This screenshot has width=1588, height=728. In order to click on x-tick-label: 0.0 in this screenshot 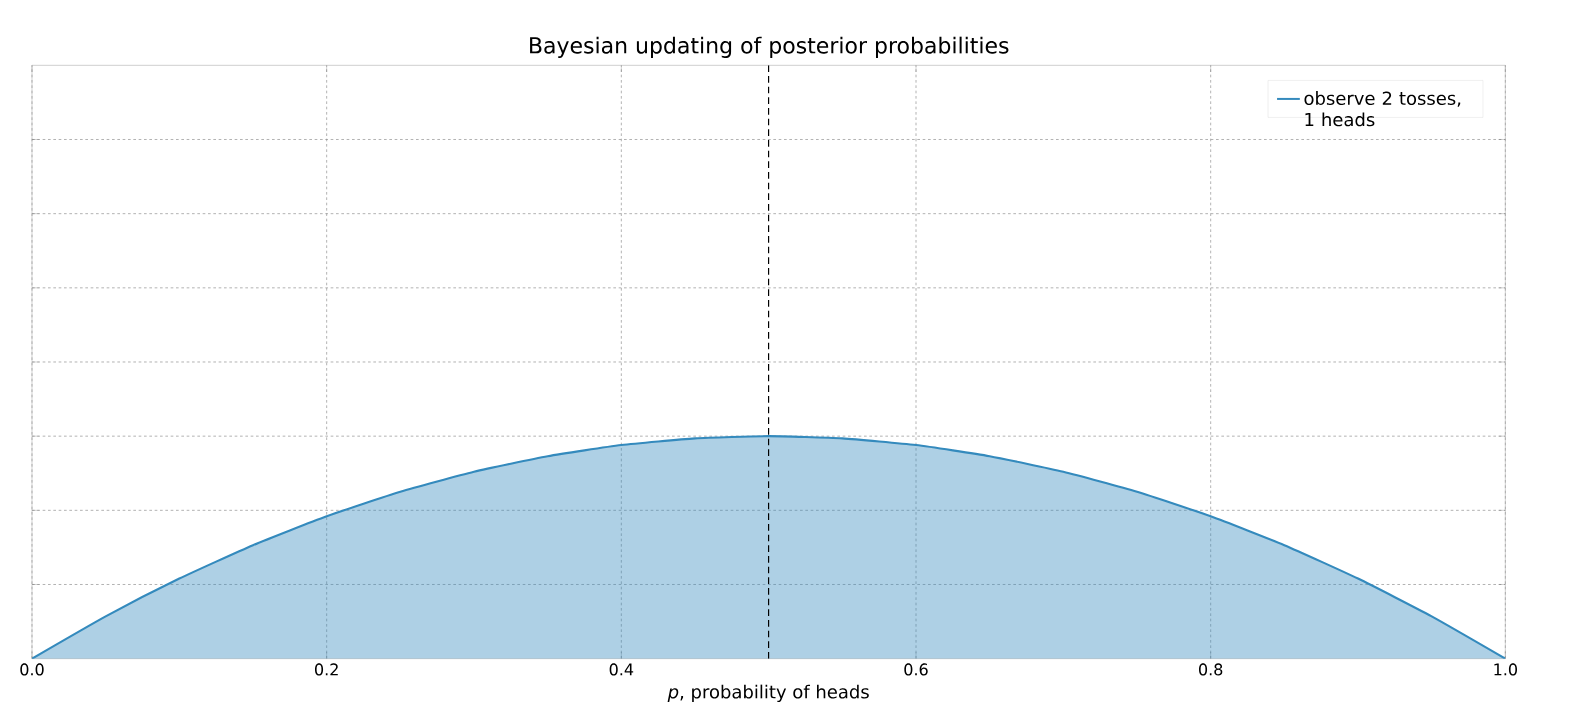, I will do `click(32, 669)`.